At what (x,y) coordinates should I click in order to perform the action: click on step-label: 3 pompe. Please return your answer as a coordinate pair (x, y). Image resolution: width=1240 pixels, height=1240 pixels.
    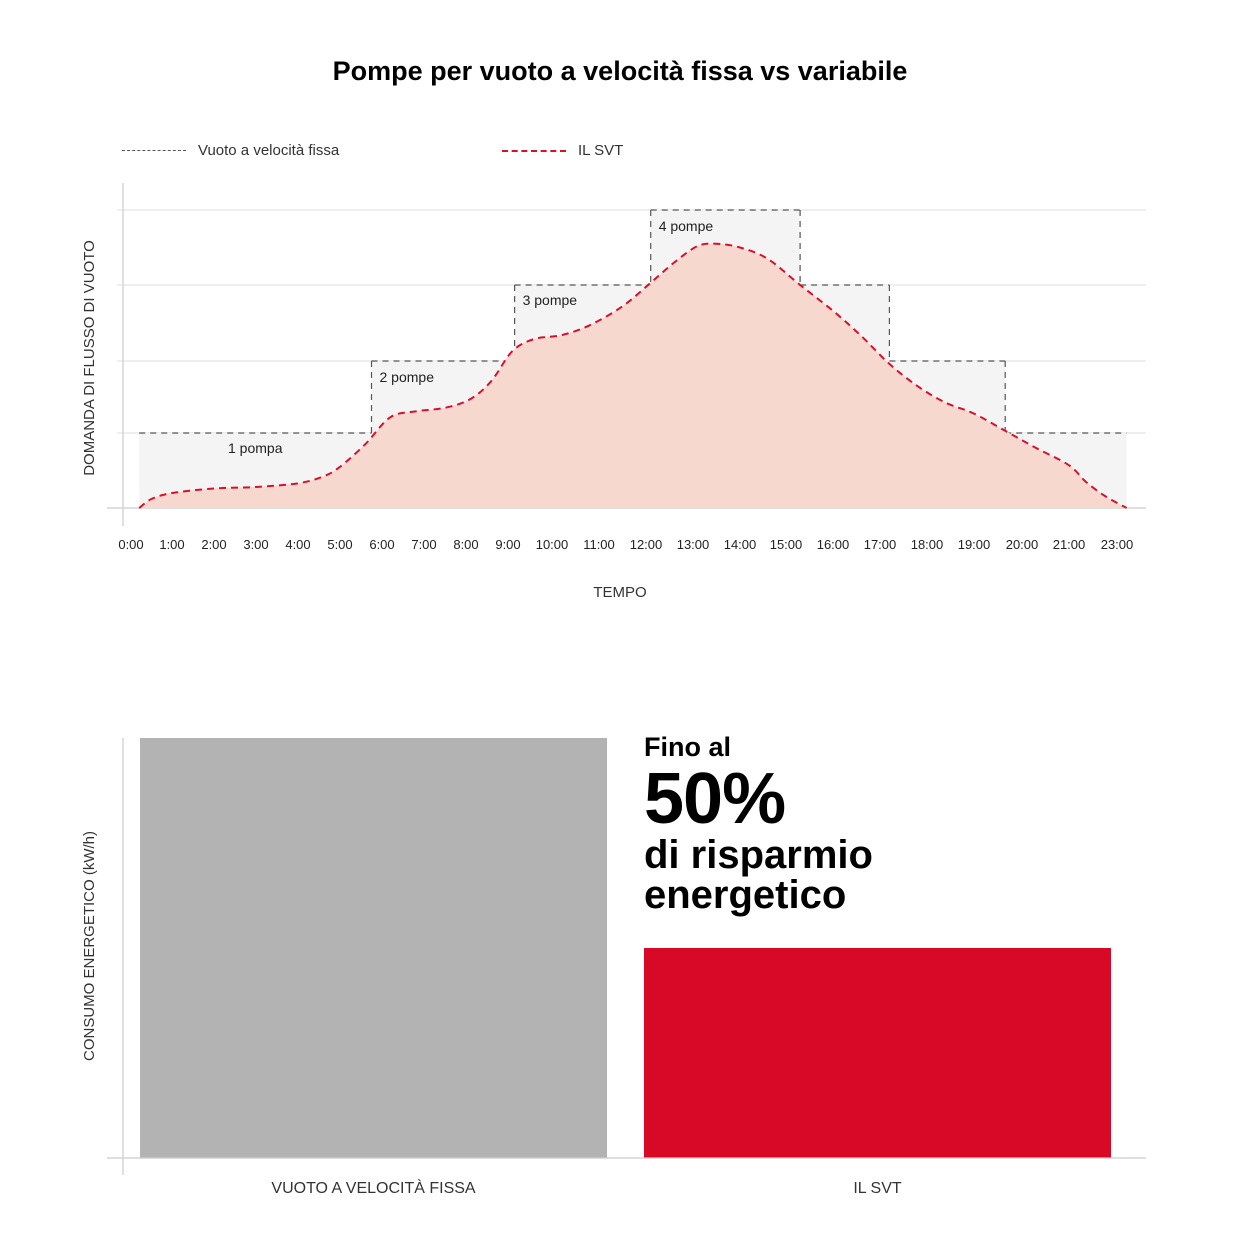
    Looking at the image, I should click on (550, 300).